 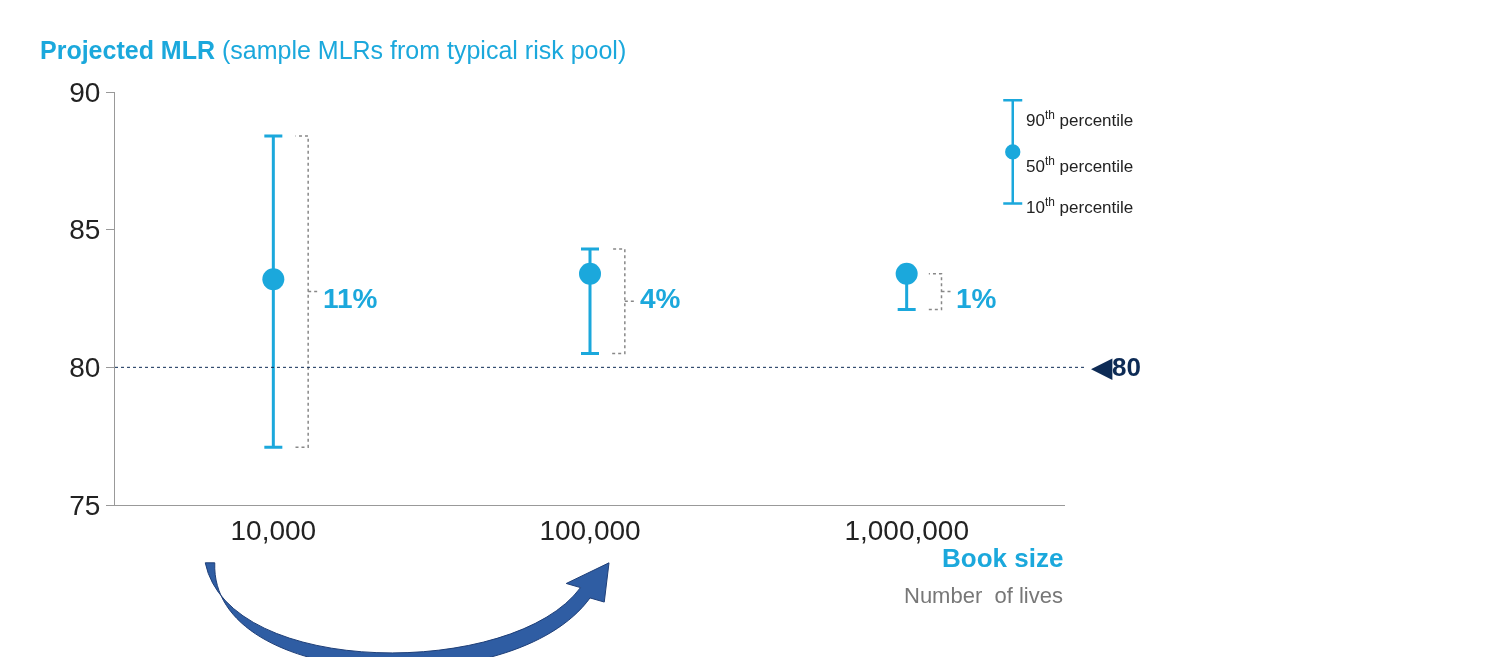 I want to click on annotation: 90$^{th}$ percentile, so click(x=1080, y=119).